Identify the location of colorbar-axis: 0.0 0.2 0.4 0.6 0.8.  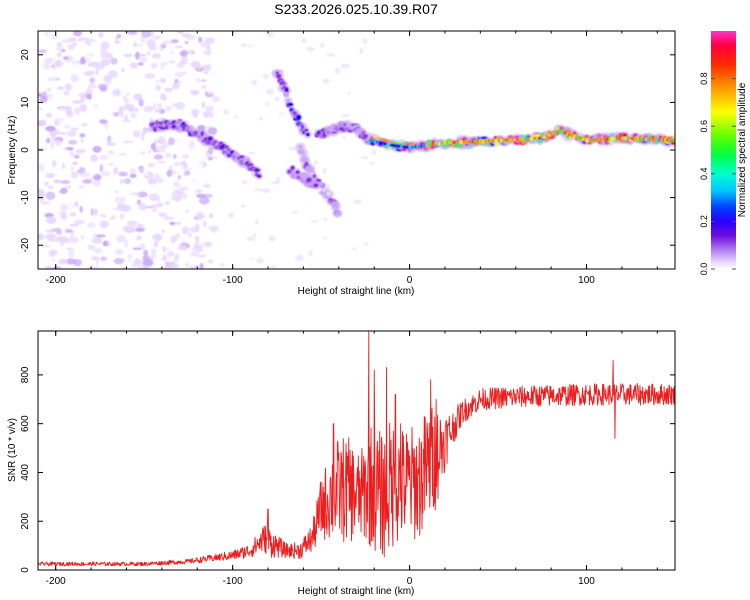
(717, 173).